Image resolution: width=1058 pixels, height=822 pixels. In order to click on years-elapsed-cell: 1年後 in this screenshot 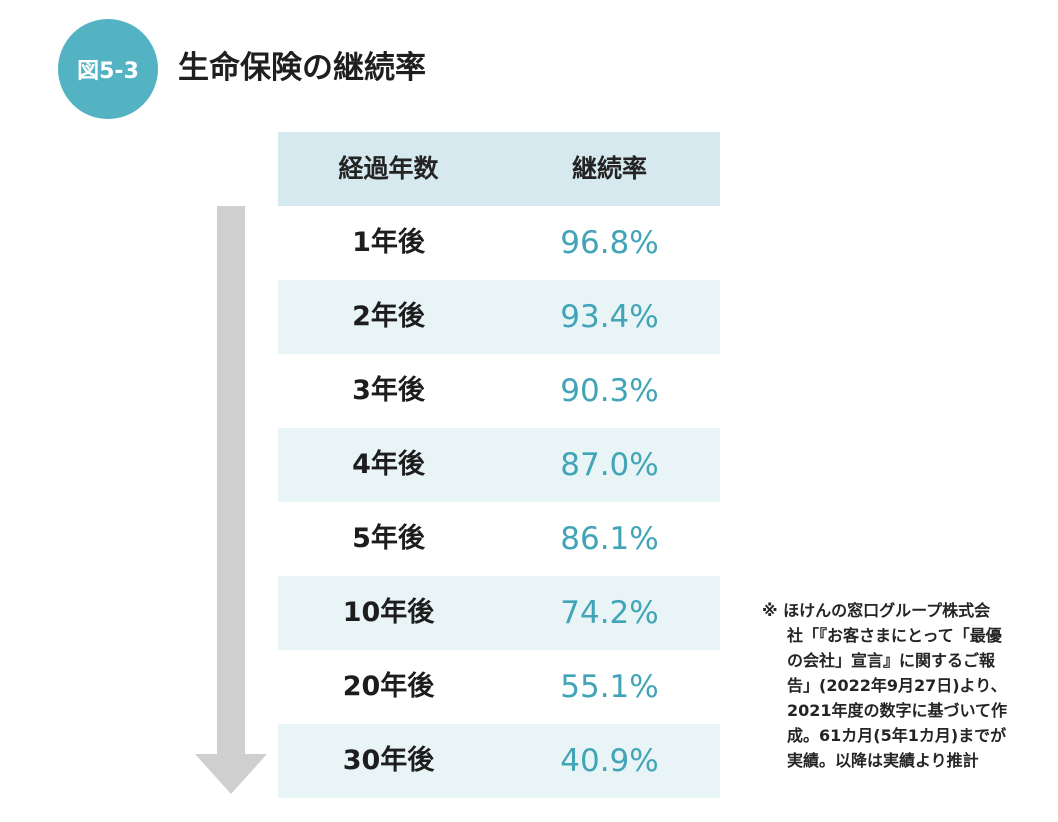, I will do `click(388, 242)`.